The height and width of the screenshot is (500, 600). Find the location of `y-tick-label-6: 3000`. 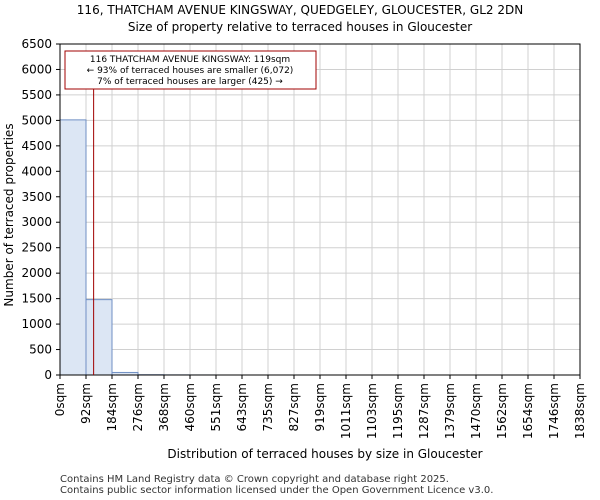

y-tick-label-6: 3000 is located at coordinates (36, 222).